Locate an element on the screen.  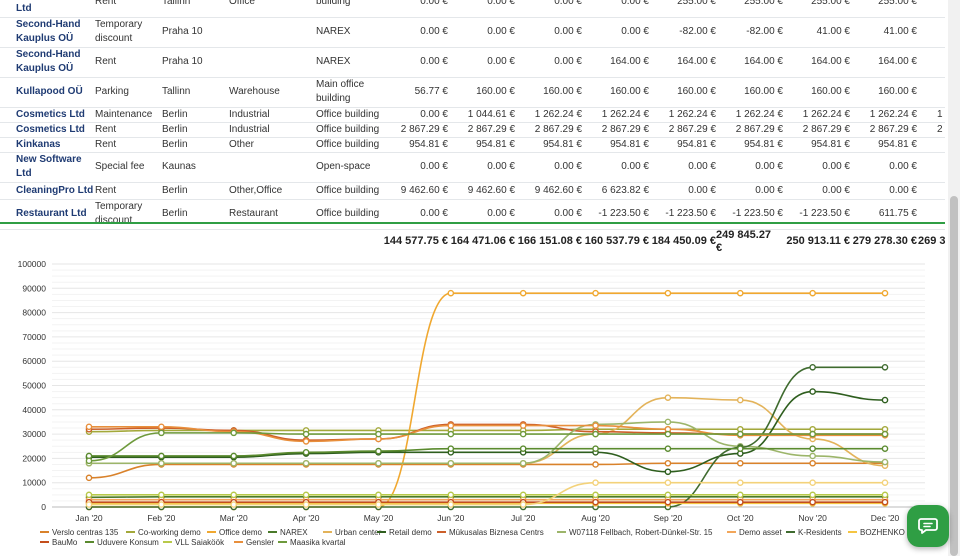
scrollbar-thumb is located at coordinates (954, 376).